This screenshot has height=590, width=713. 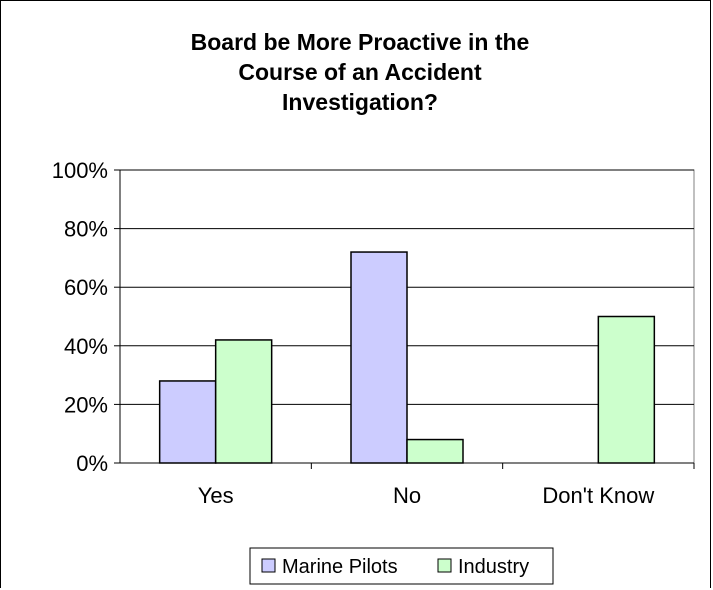 I want to click on chart-title-line-3: Investigation?, so click(x=360, y=102).